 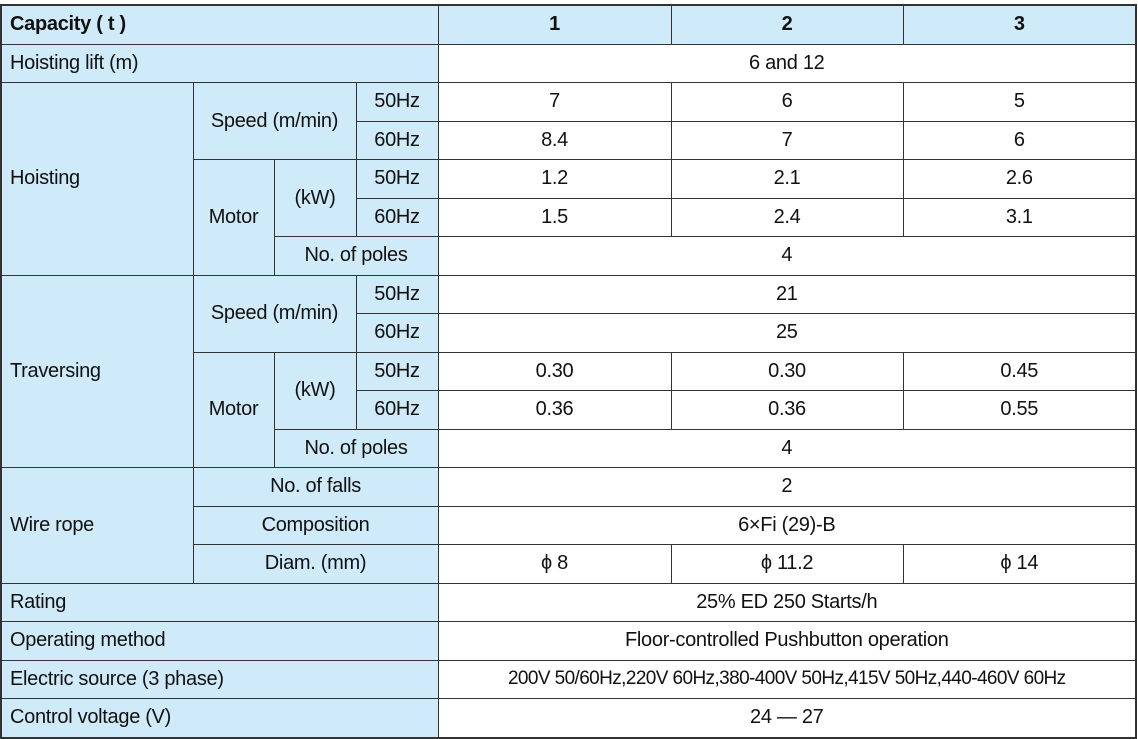 I want to click on cell: 1.2, so click(x=554, y=179).